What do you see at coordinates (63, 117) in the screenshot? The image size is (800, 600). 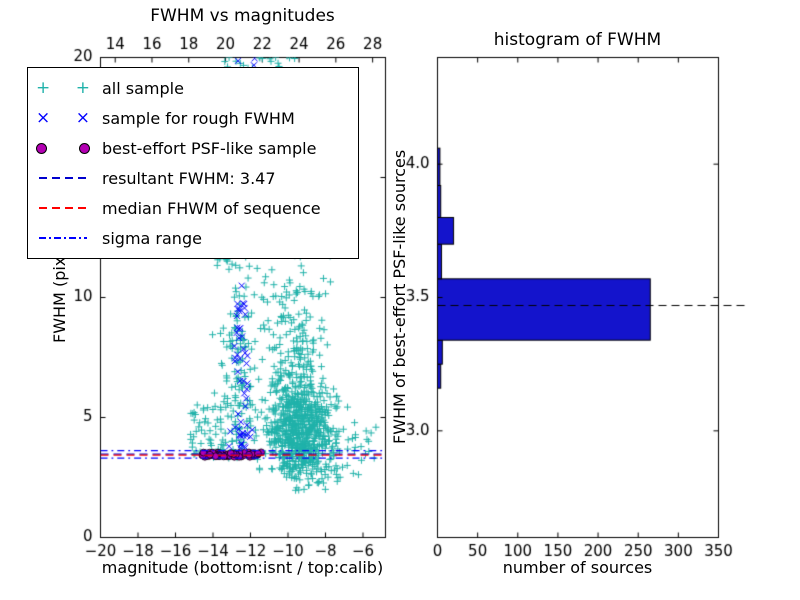 I see `x-marker-icon: × ×` at bounding box center [63, 117].